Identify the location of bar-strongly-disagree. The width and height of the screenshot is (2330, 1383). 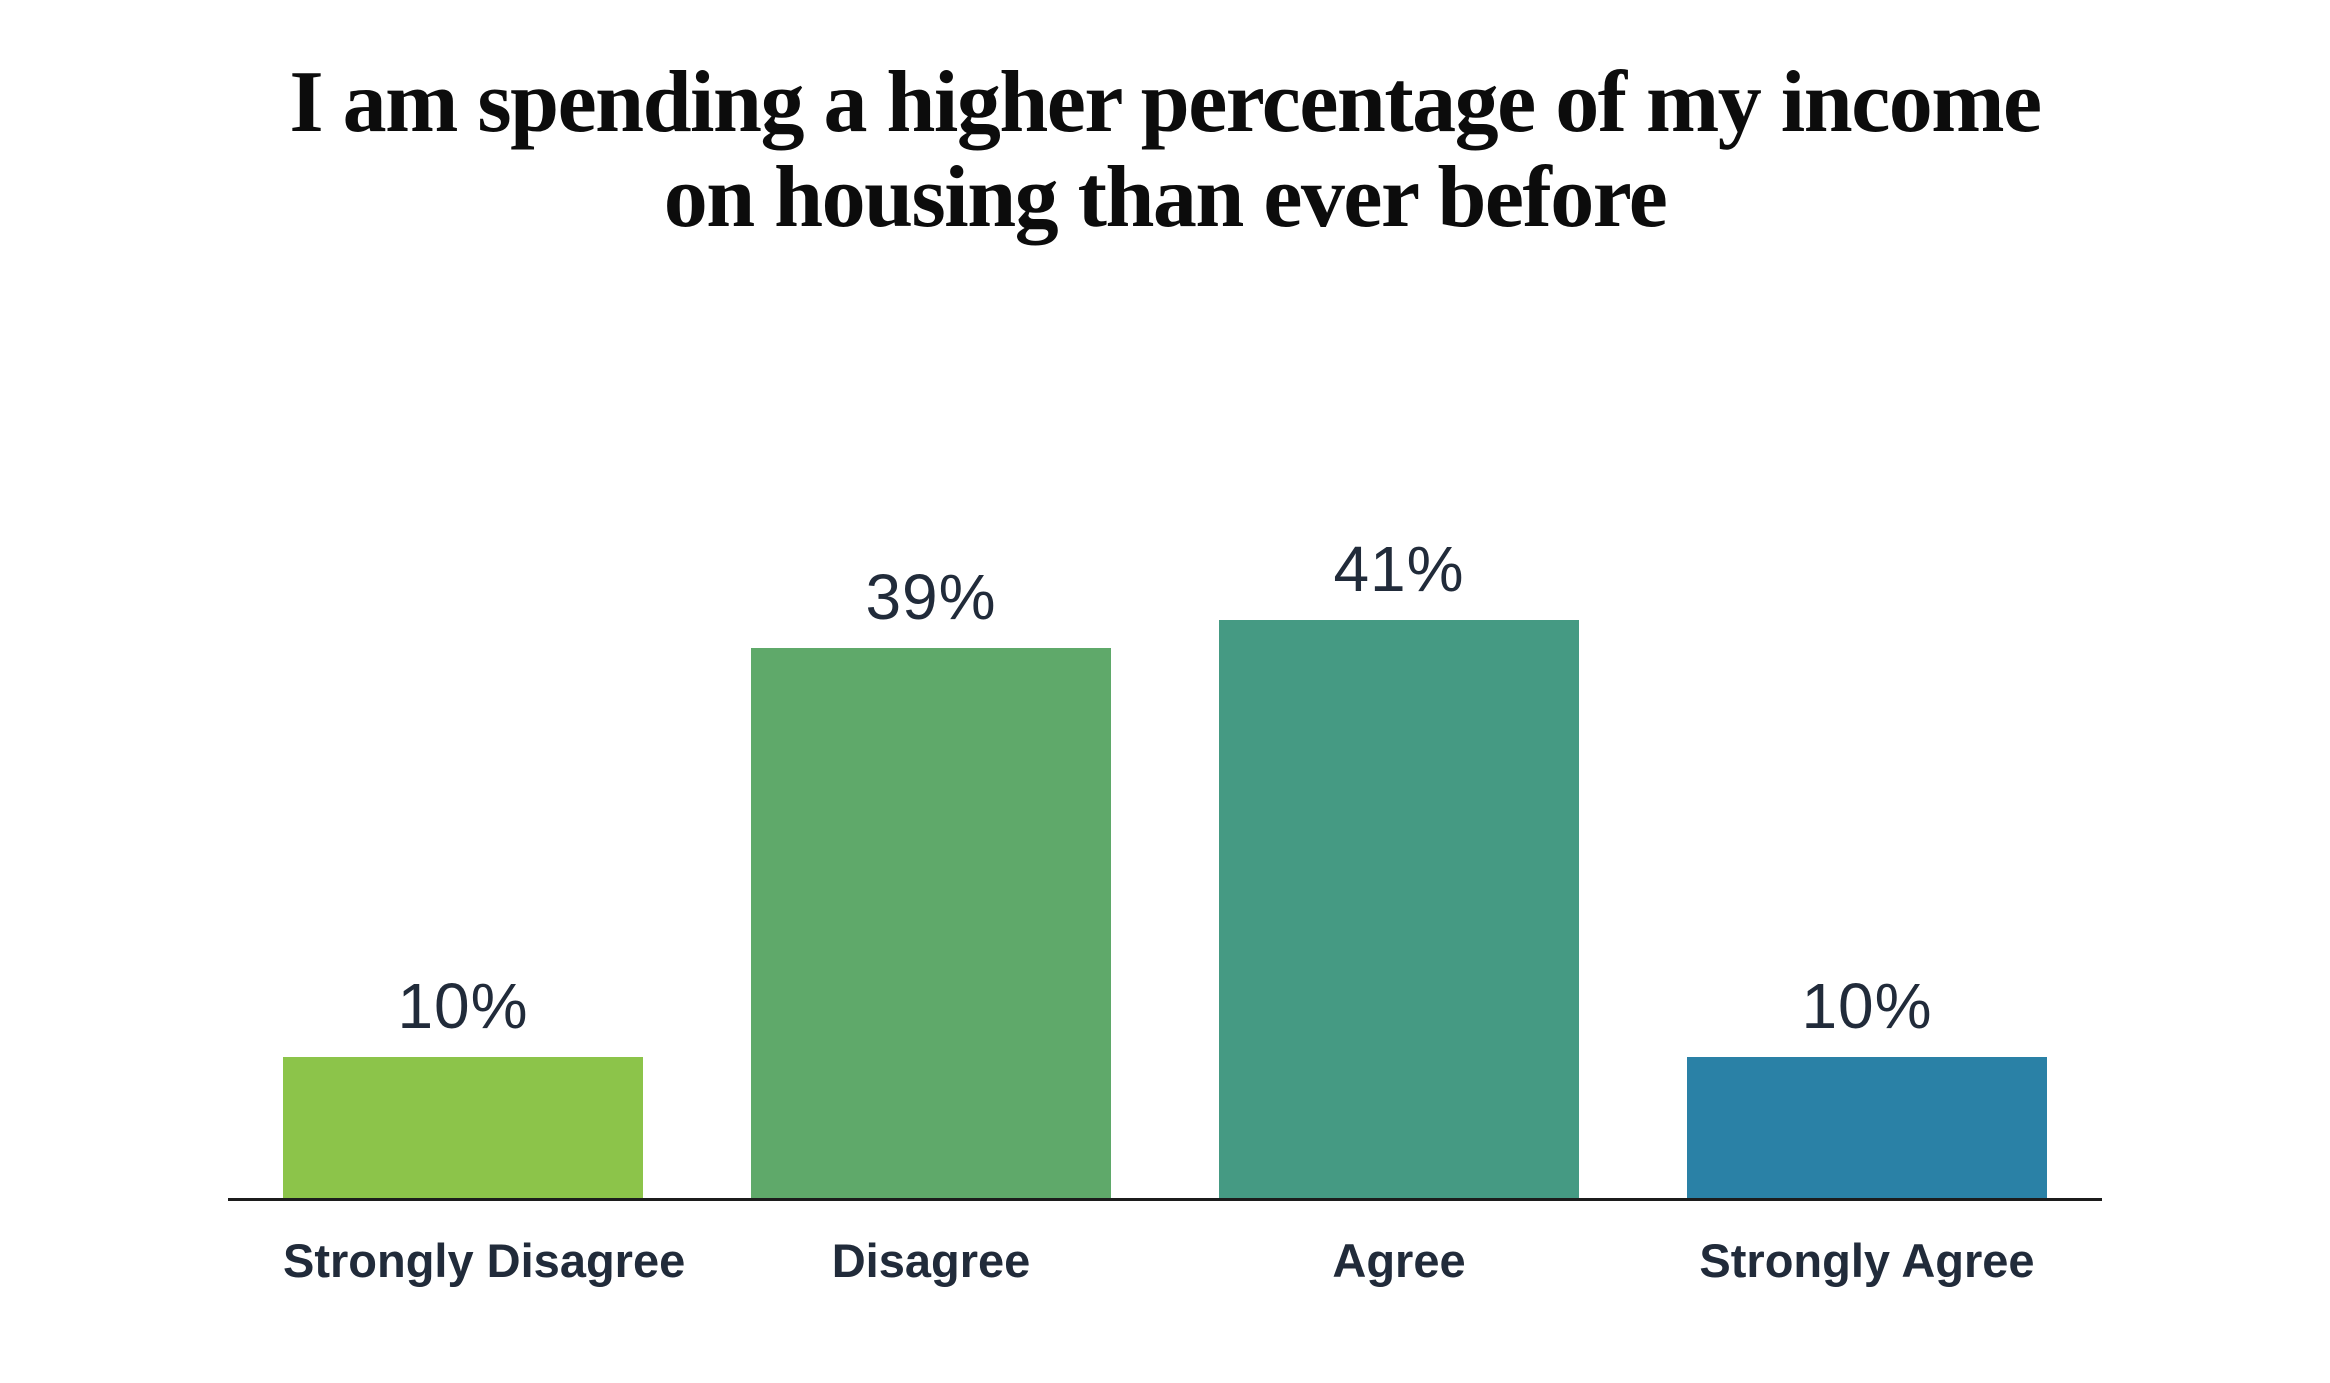
(463, 1128).